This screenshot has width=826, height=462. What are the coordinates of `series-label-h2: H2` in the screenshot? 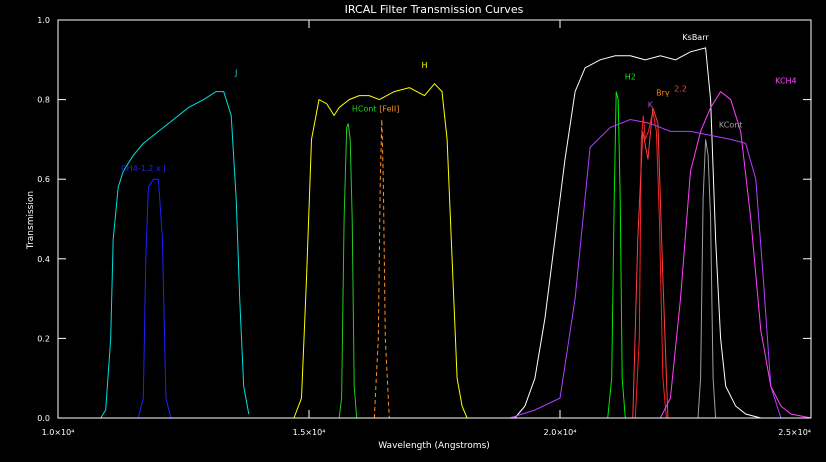 It's located at (630, 77).